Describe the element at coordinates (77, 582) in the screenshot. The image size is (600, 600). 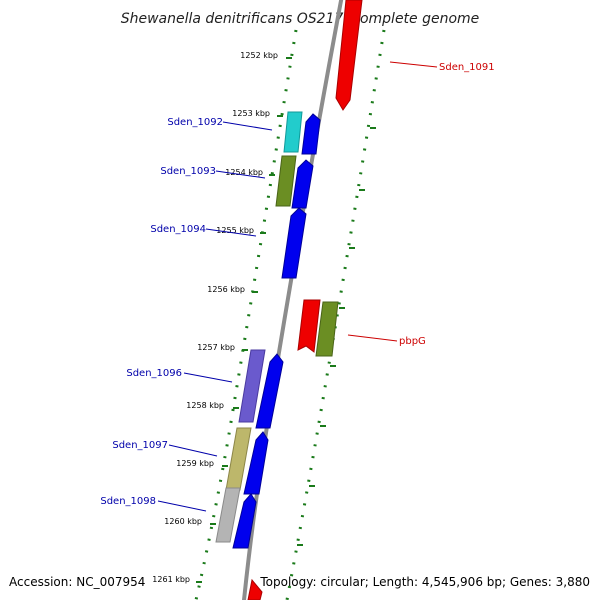
I see `accession-text: Accession: NC_007954` at that location.